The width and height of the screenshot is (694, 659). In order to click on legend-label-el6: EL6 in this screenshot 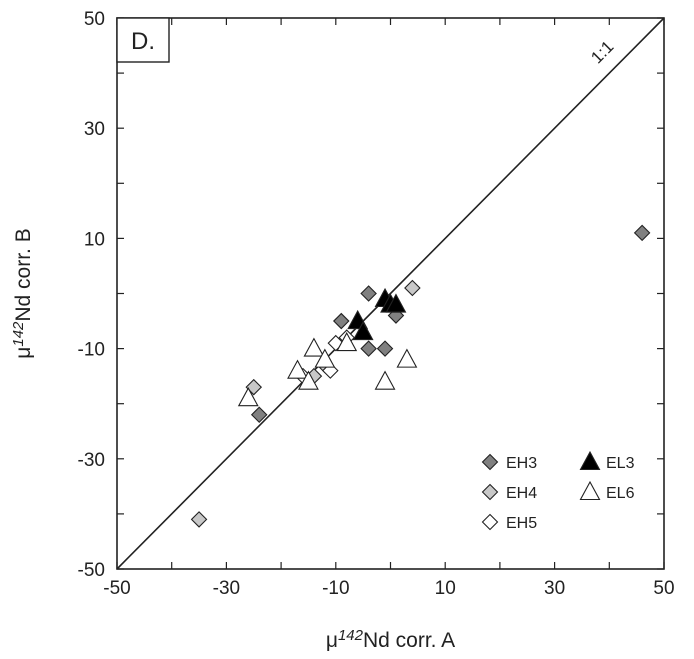, I will do `click(620, 493)`.